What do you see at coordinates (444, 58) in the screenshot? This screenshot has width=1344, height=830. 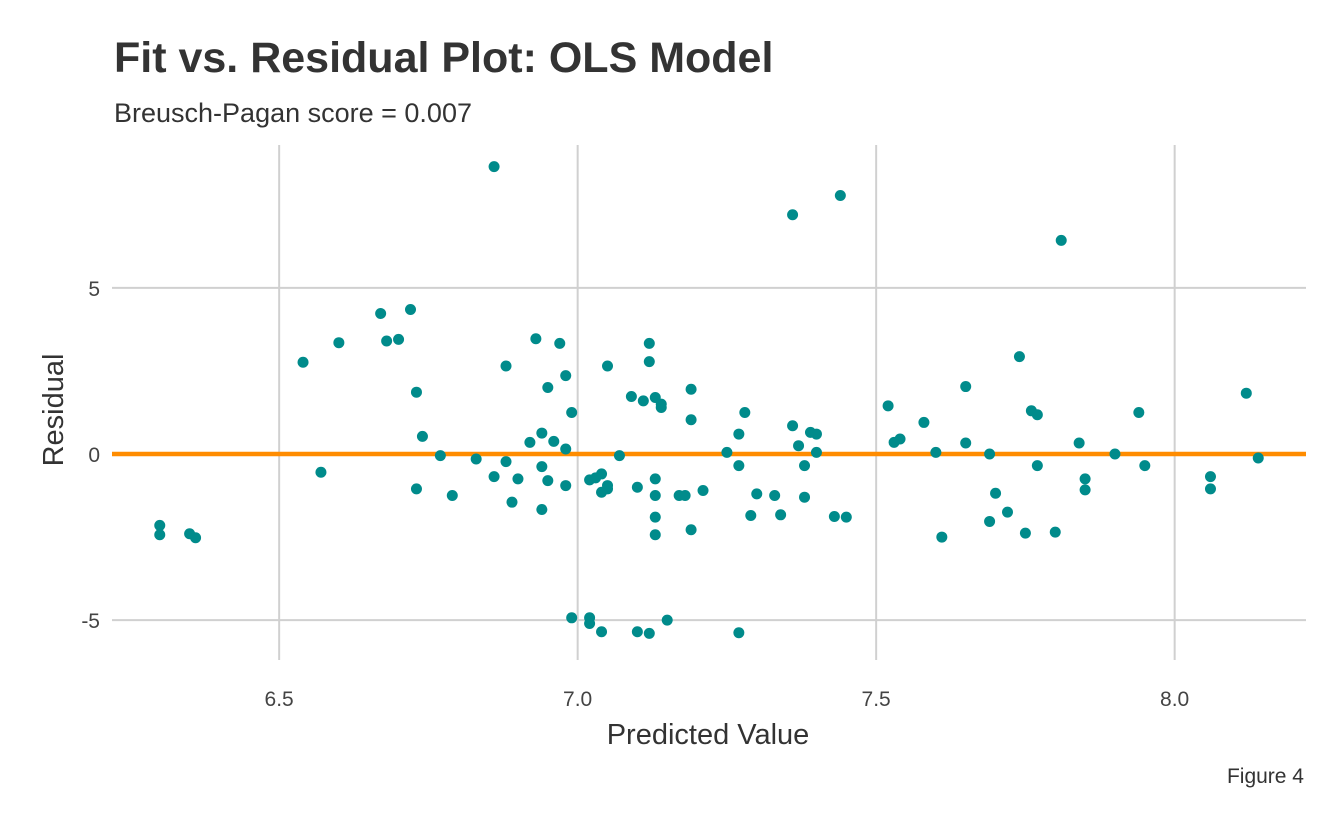 I see `chart-title: Fit vs. Residual Plot: OLS Model` at bounding box center [444, 58].